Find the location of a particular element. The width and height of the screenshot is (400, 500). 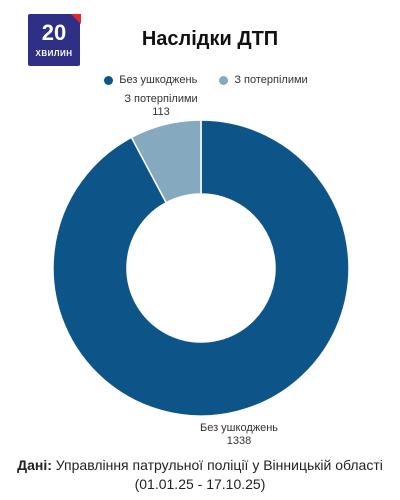

logo-corner is located at coordinates (76, 19).